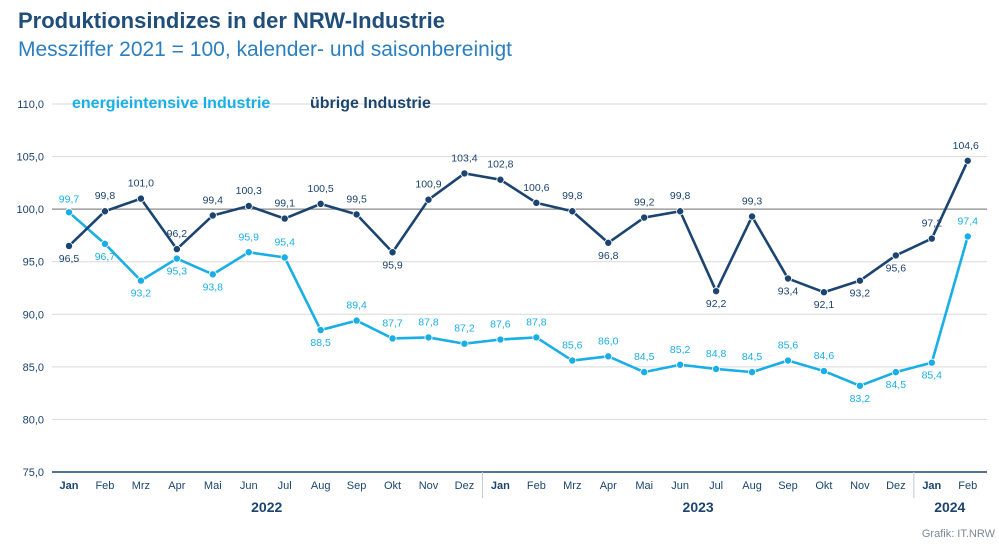 The width and height of the screenshot is (999, 546). I want to click on data-label: 85,2, so click(680, 350).